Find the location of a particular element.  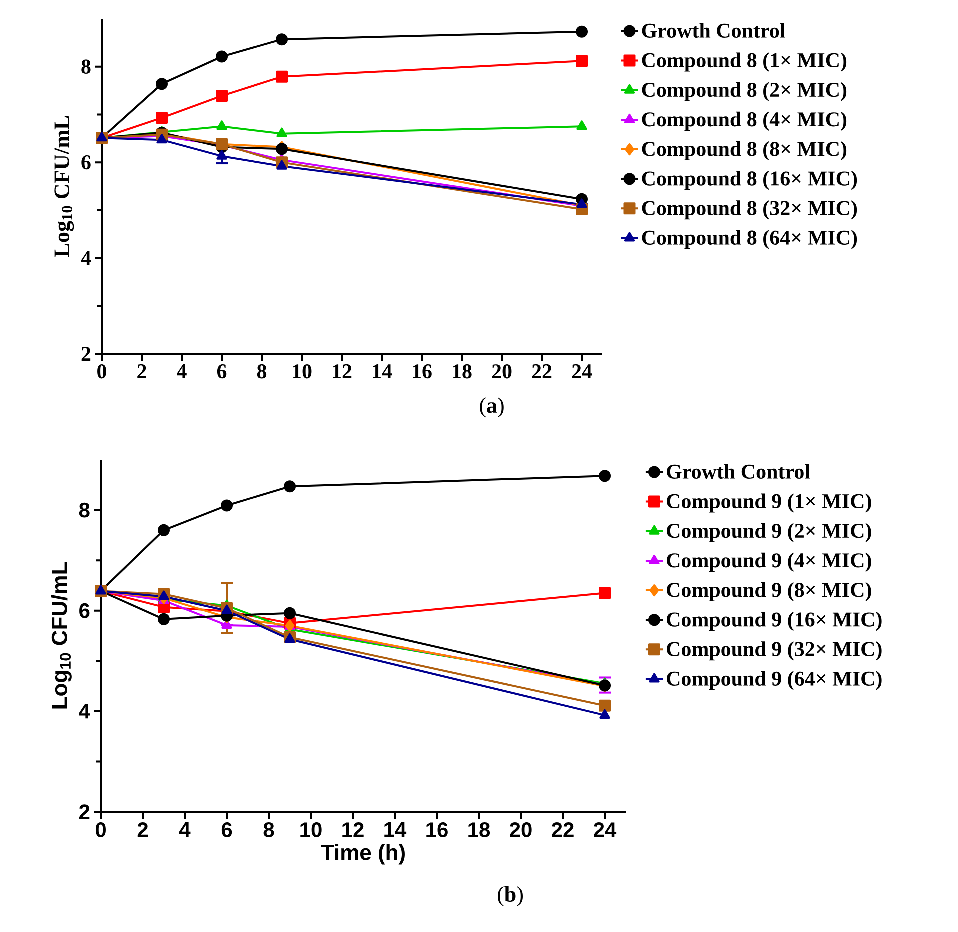

text: (b) is located at coordinates (510, 896).